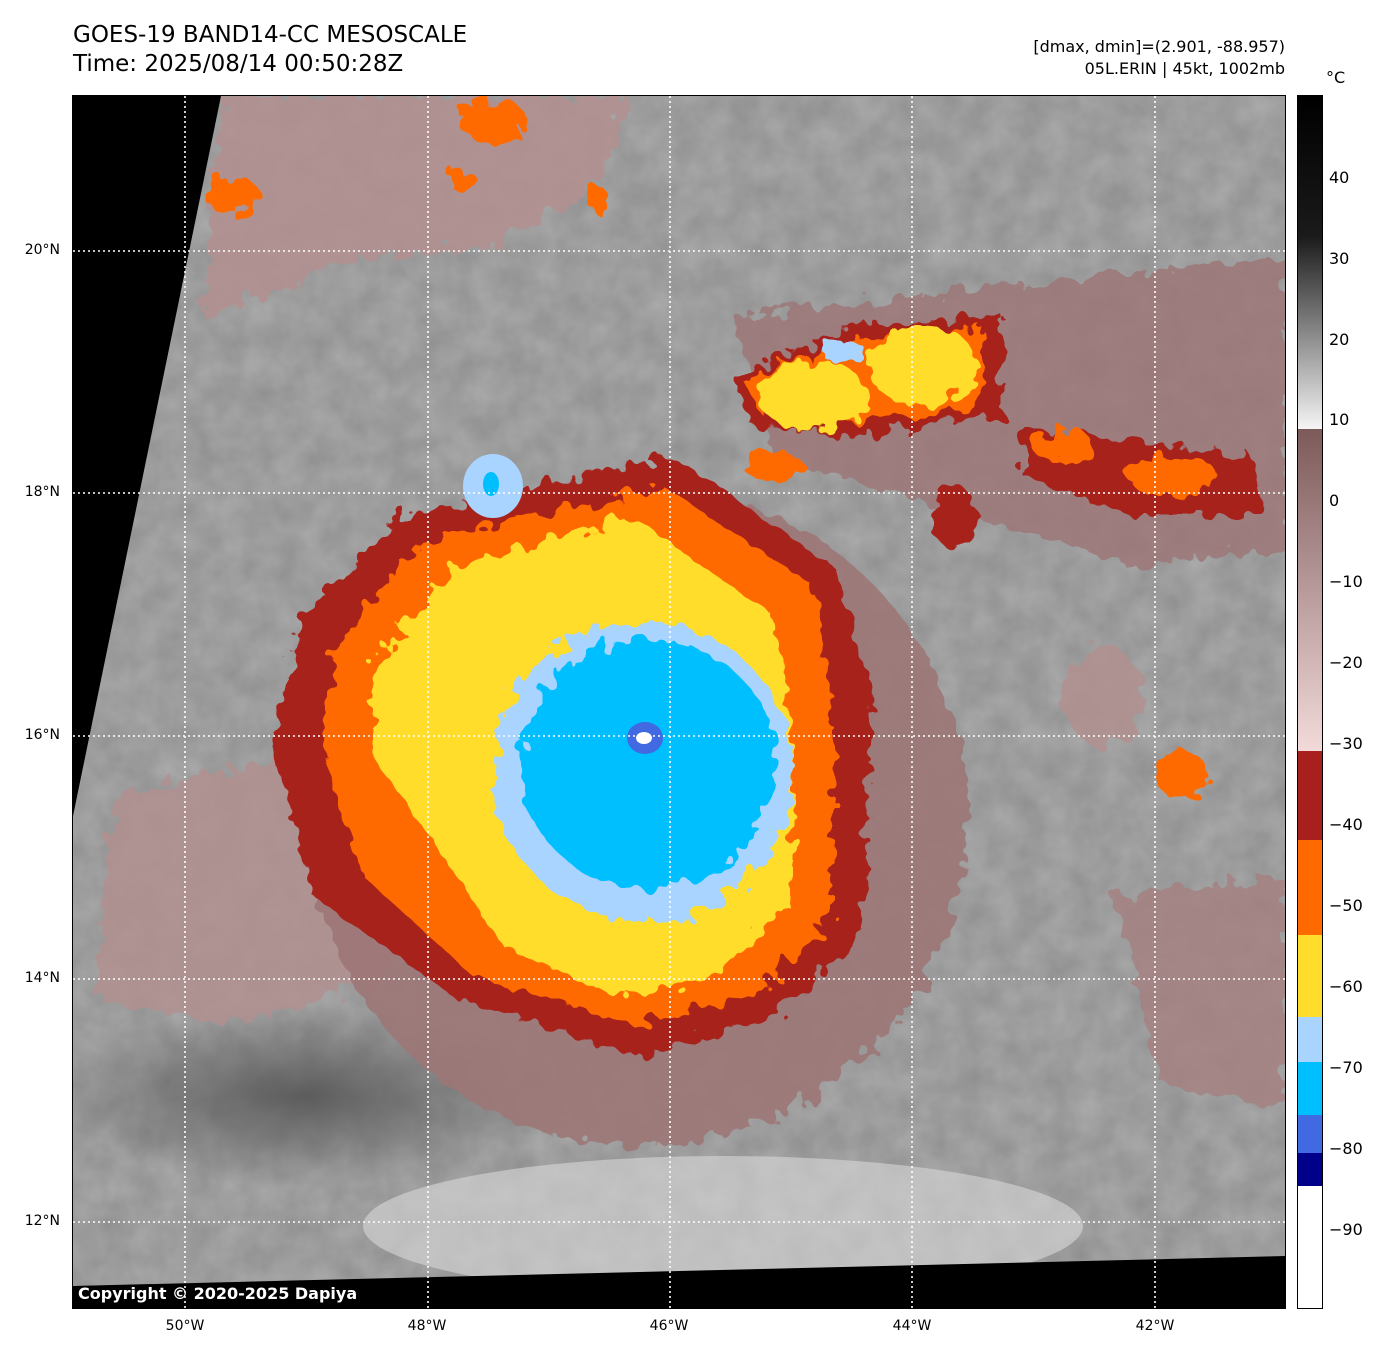 The image size is (1390, 1359). I want to click on colorbar-tick-minus90: −90, so click(1346, 1229).